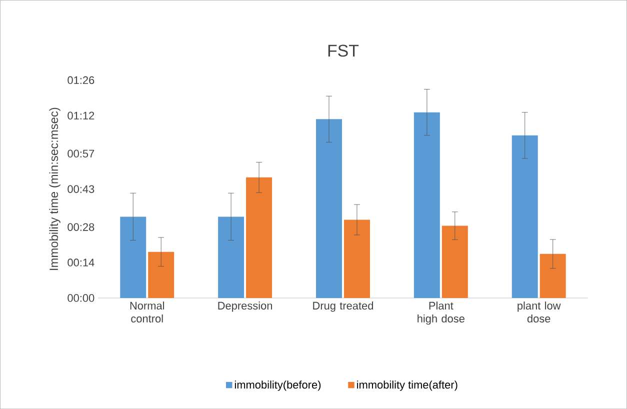 This screenshot has width=627, height=409. What do you see at coordinates (54, 189) in the screenshot?
I see `y-axis-title: Immobility time (min:sec:msec)` at bounding box center [54, 189].